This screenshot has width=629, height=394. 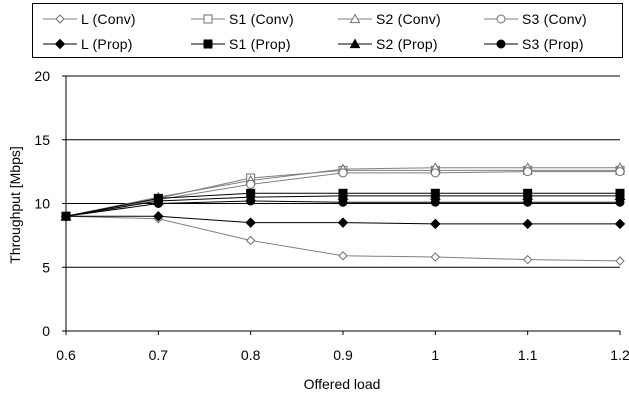 What do you see at coordinates (46, 267) in the screenshot?
I see `y-tick-label-1: 5` at bounding box center [46, 267].